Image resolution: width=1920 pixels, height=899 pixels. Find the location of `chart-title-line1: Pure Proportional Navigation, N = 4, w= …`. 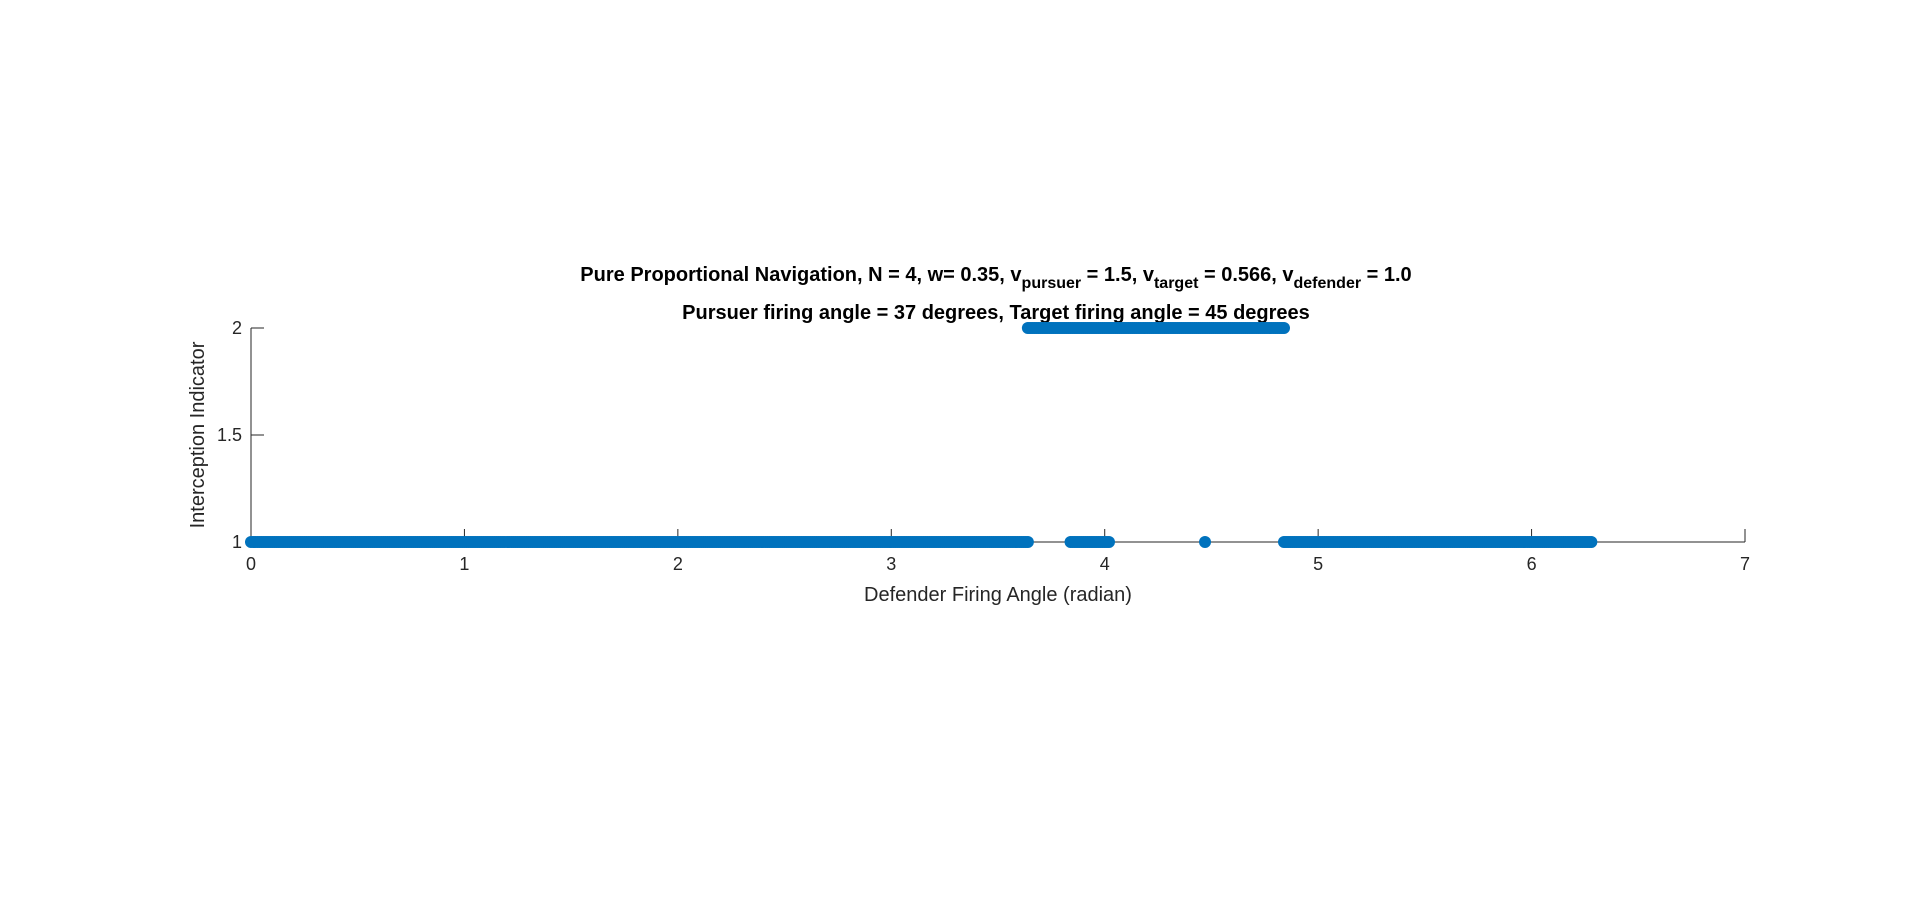

chart-title-line1: Pure Proportional Navigation, N = 4, w= … is located at coordinates (995, 278).